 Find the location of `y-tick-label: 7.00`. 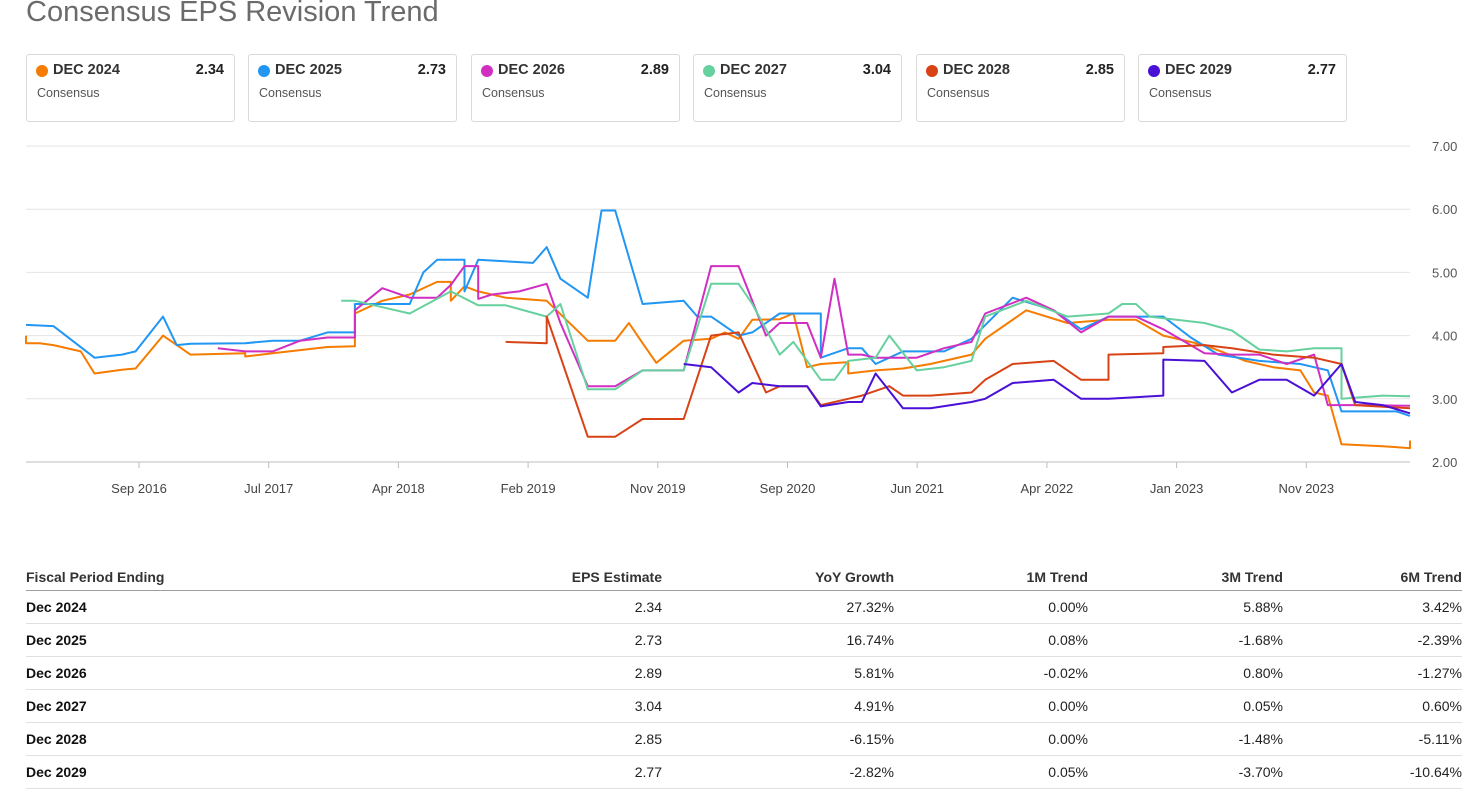

y-tick-label: 7.00 is located at coordinates (1444, 146).